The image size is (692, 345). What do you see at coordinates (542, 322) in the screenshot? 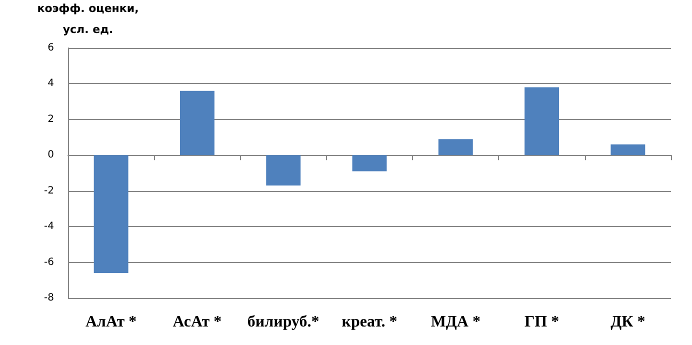
I see `x-tick-label: ГП *` at bounding box center [542, 322].